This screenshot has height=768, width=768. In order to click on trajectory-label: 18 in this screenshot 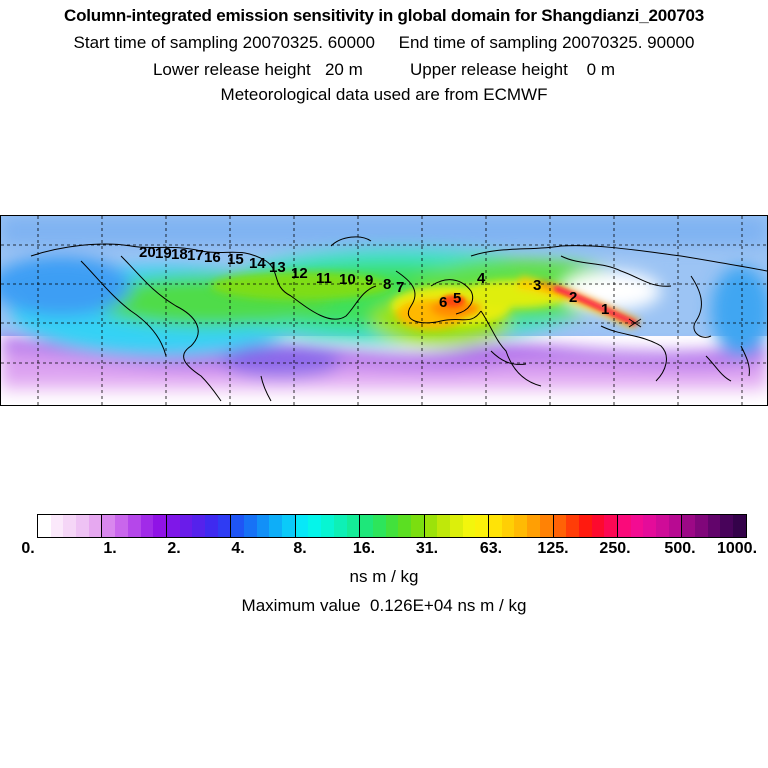, I will do `click(179, 254)`.